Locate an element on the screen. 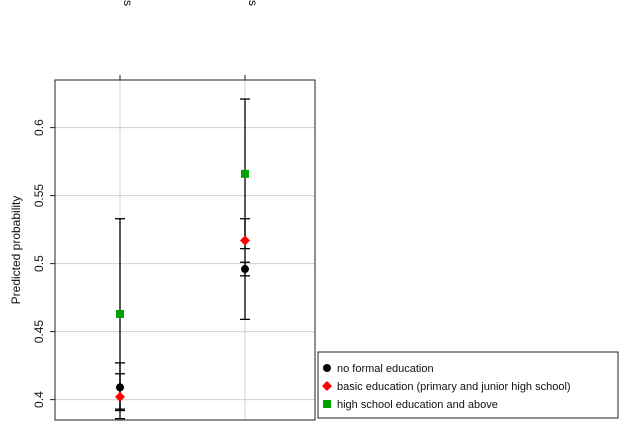 This screenshot has width=624, height=429. x-tick-label: Urban areas is located at coordinates (253, 3).